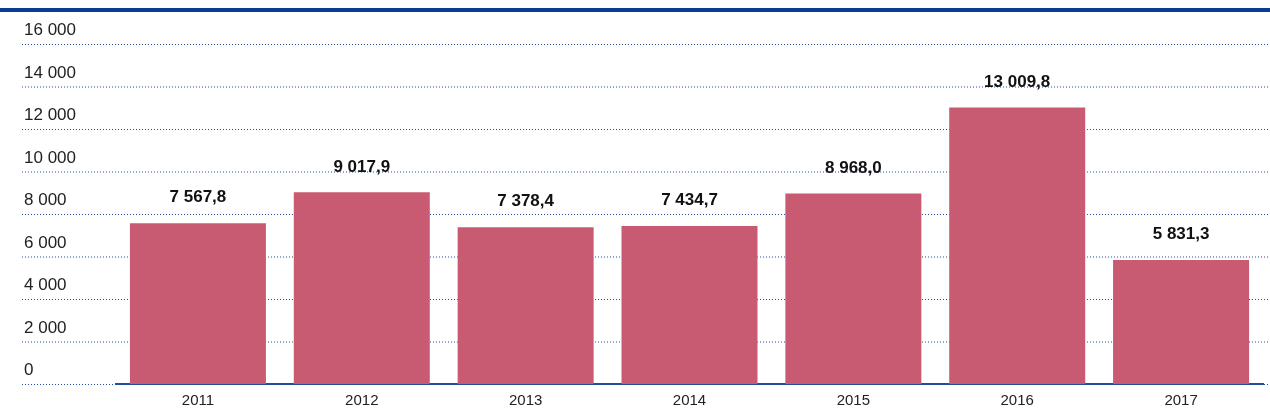 The height and width of the screenshot is (418, 1270). I want to click on x-tick-label: 2015, so click(853, 400).